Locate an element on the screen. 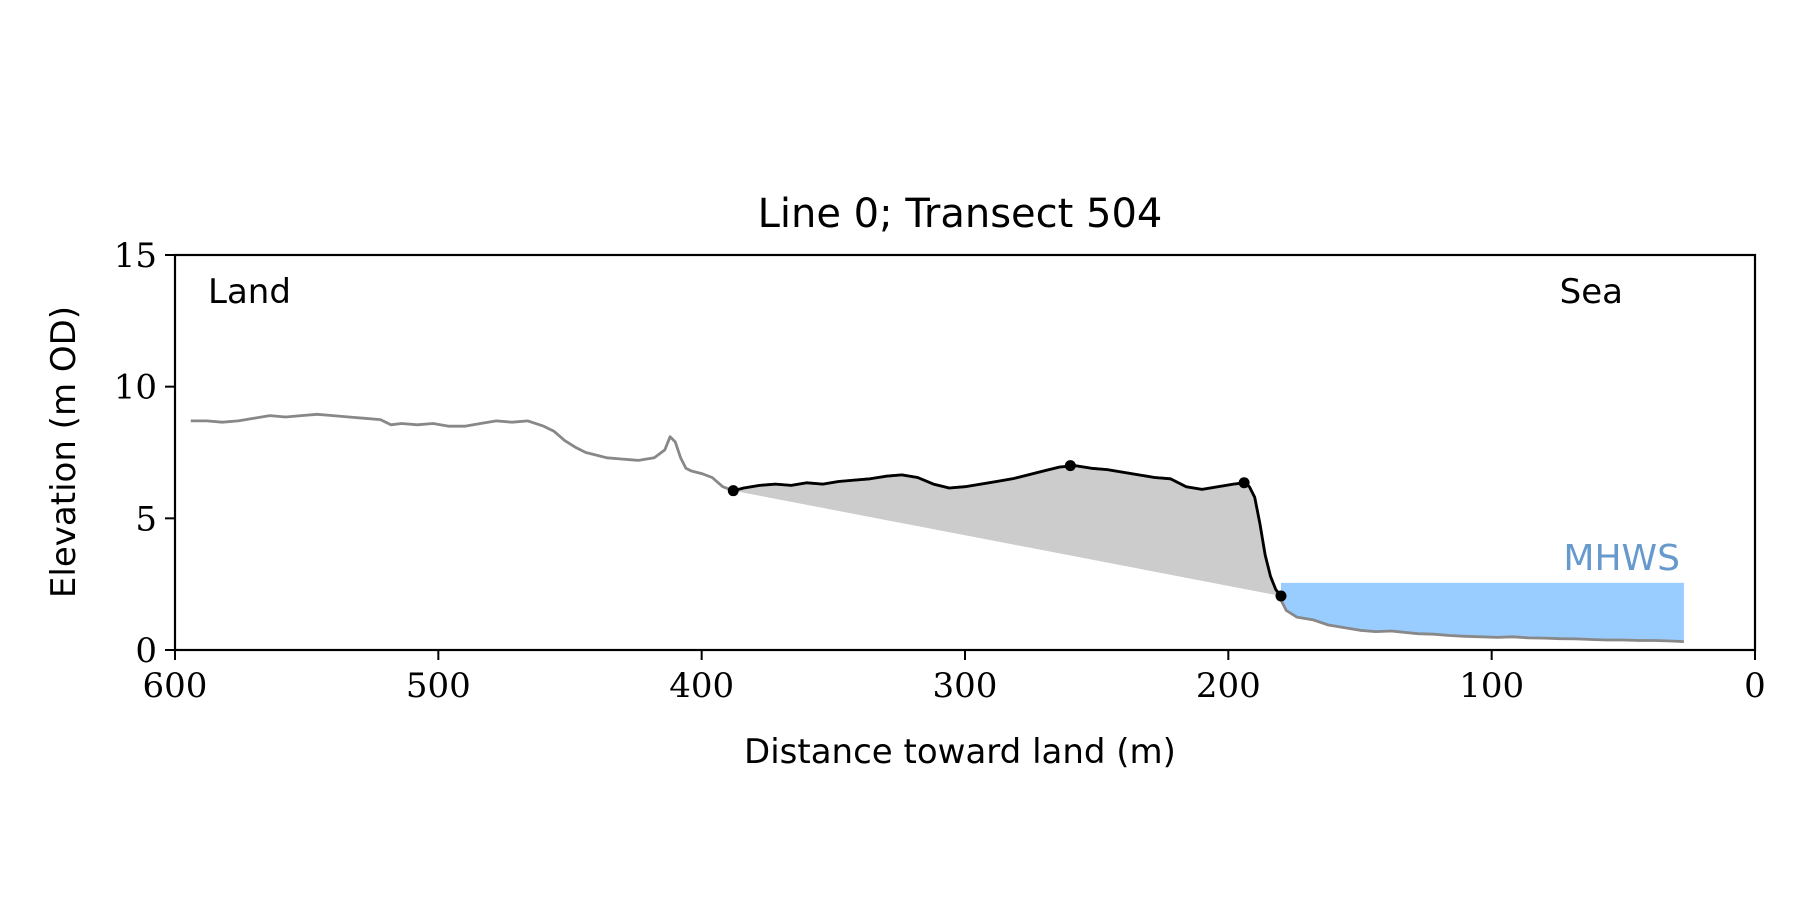 The width and height of the screenshot is (1800, 905). x-axis-label: Distance toward land (m) is located at coordinates (960, 752).